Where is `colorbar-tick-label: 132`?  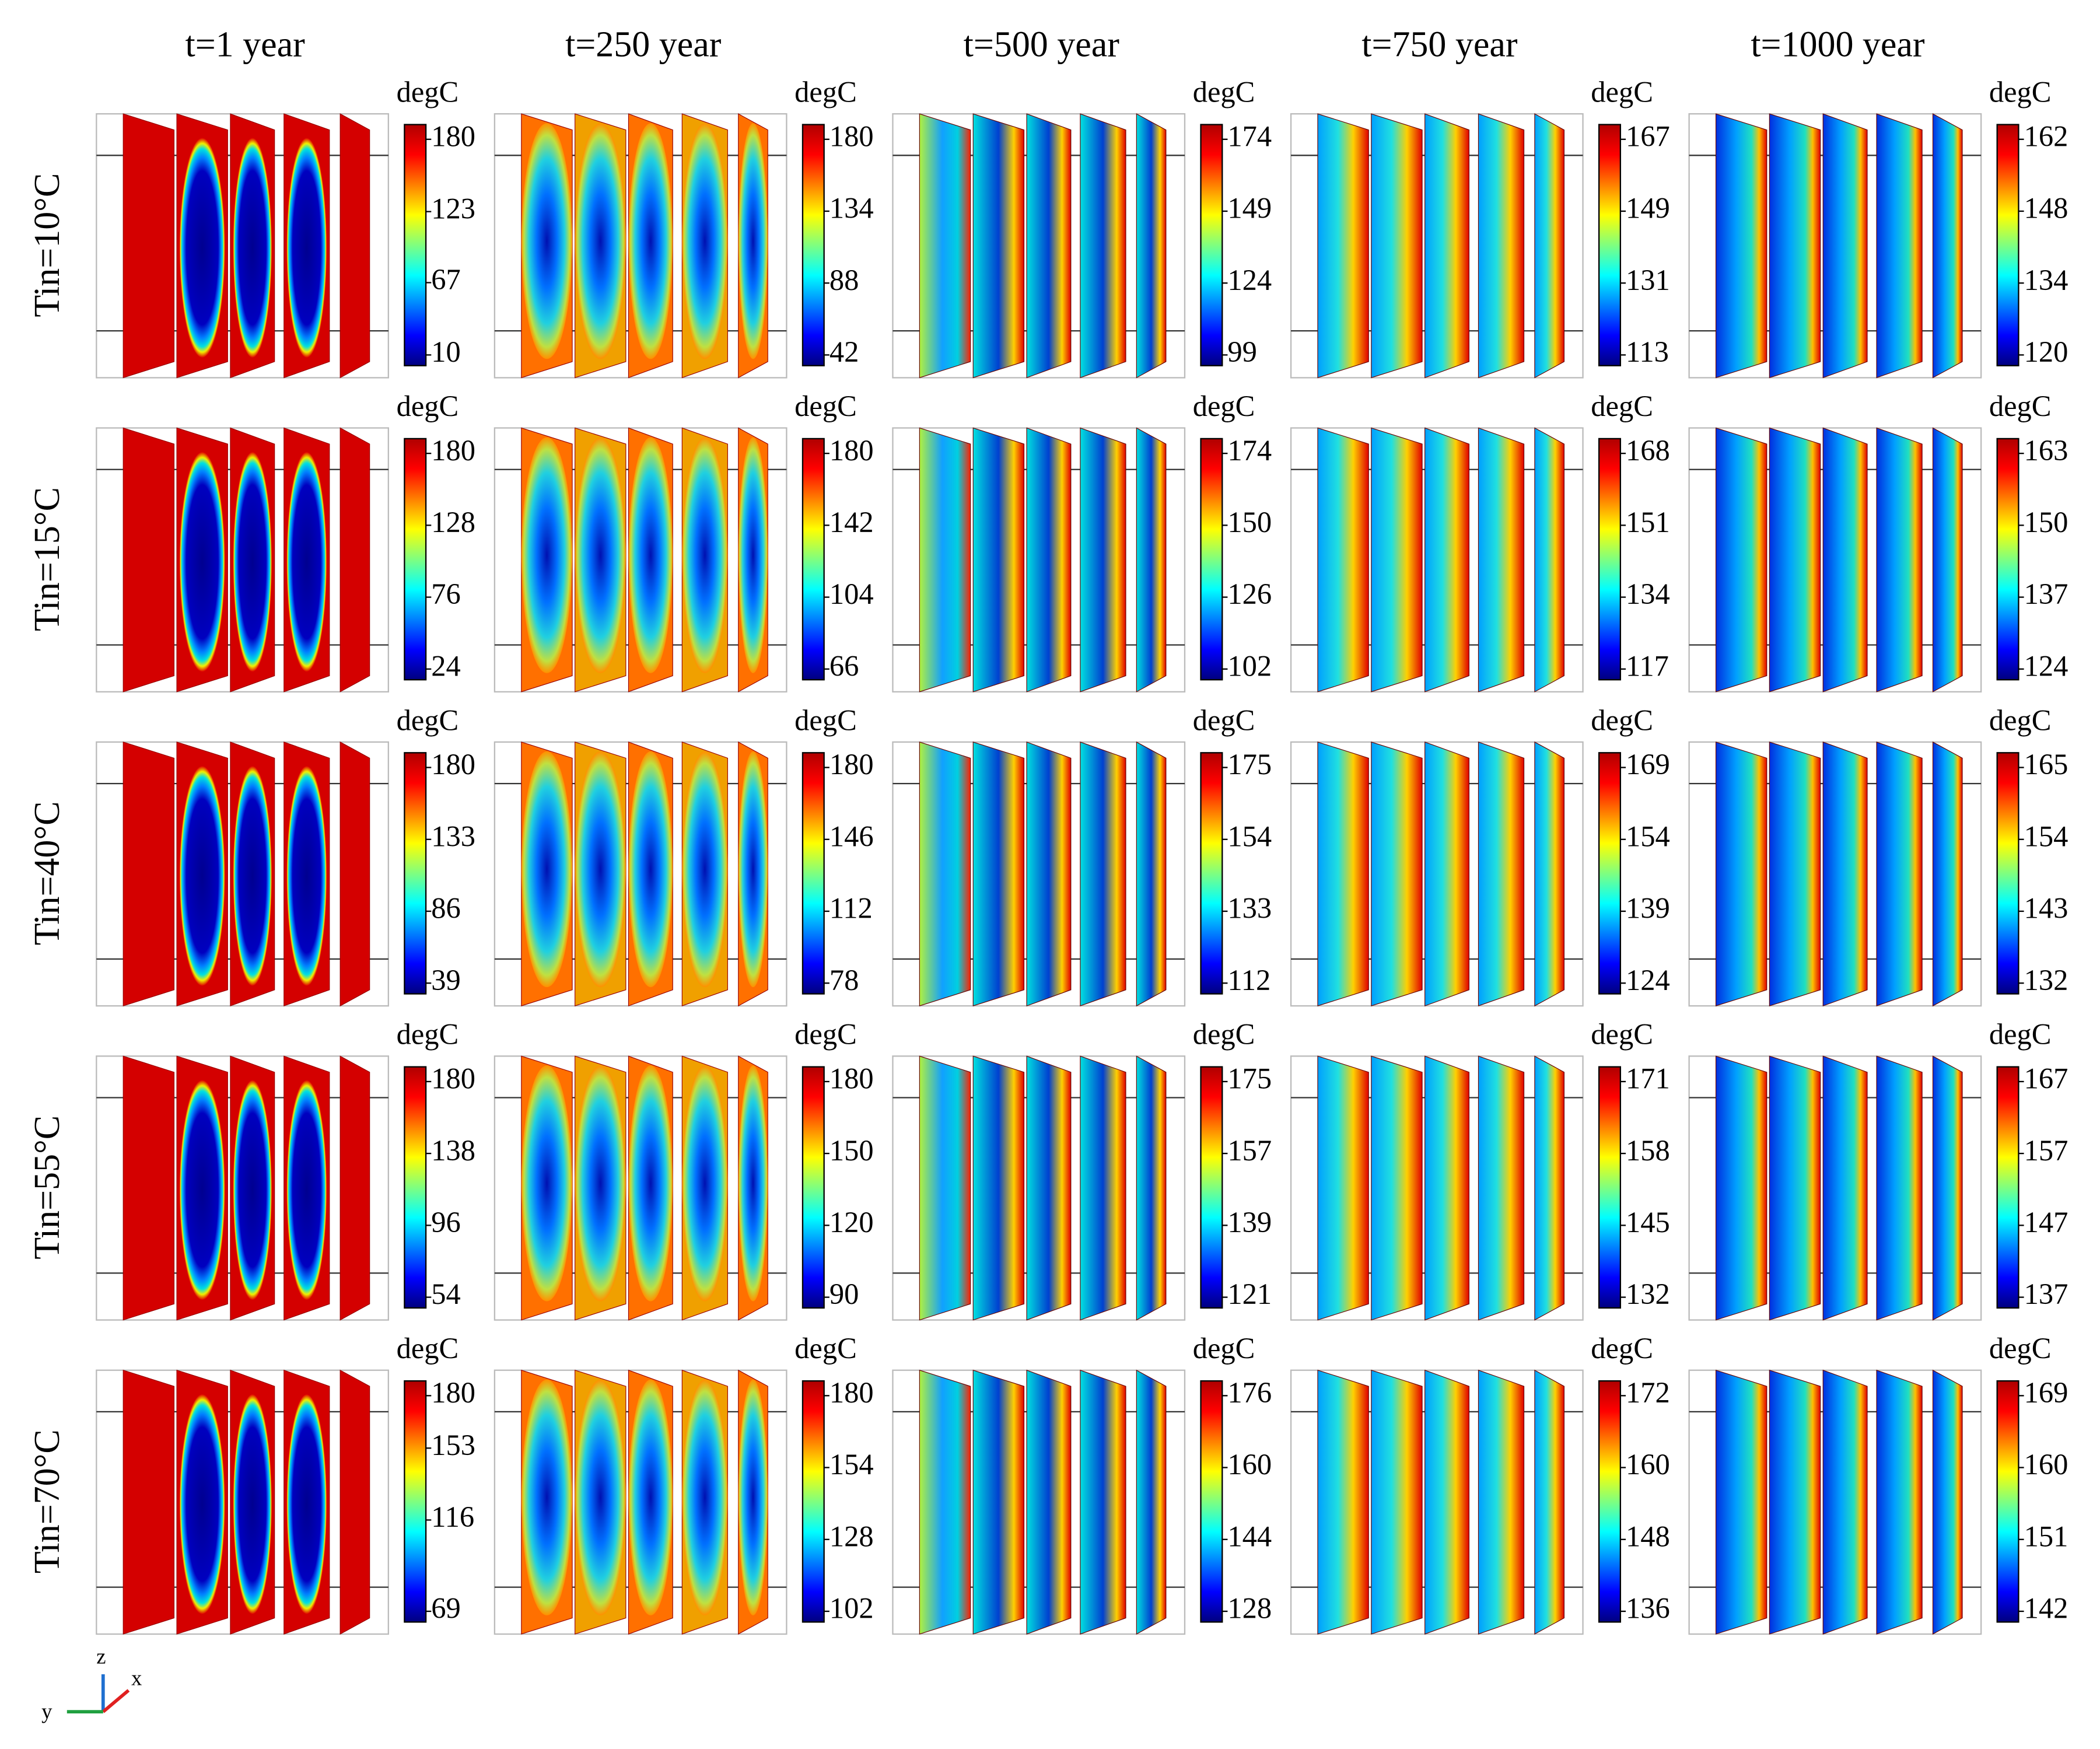 colorbar-tick-label: 132 is located at coordinates (1648, 1294).